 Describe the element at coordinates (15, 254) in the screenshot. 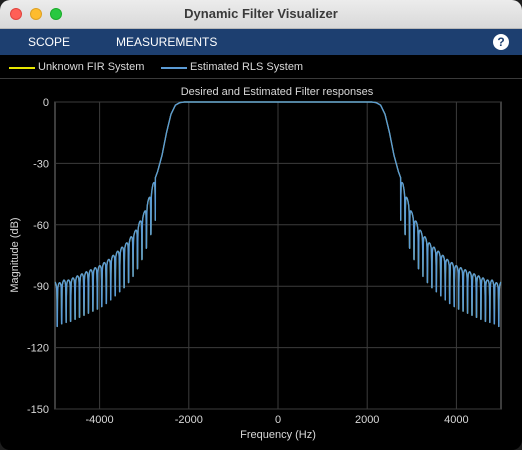

I see `y-axis-label: Magnitude (dB)` at that location.